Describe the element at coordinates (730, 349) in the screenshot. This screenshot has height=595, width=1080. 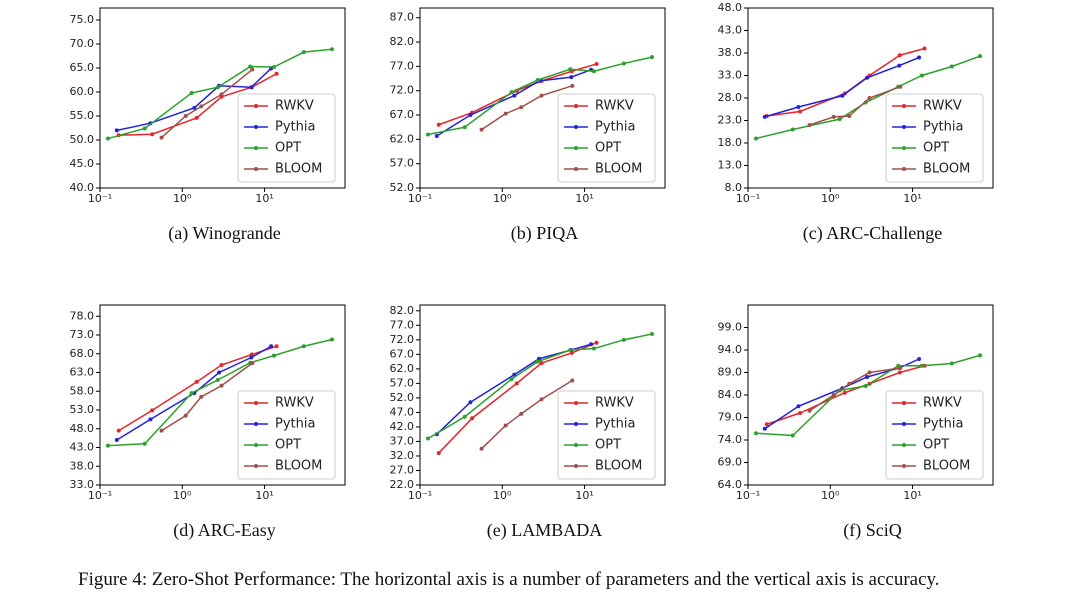
I see `y-tick-label: 94.0` at that location.